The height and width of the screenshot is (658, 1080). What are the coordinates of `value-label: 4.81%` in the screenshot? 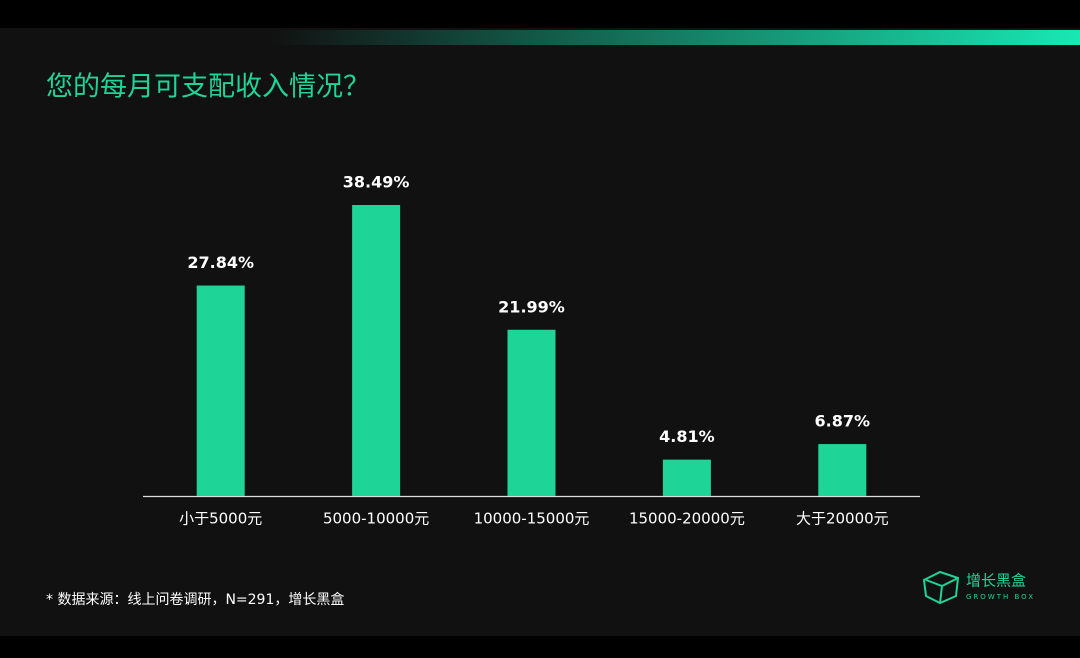 It's located at (687, 436).